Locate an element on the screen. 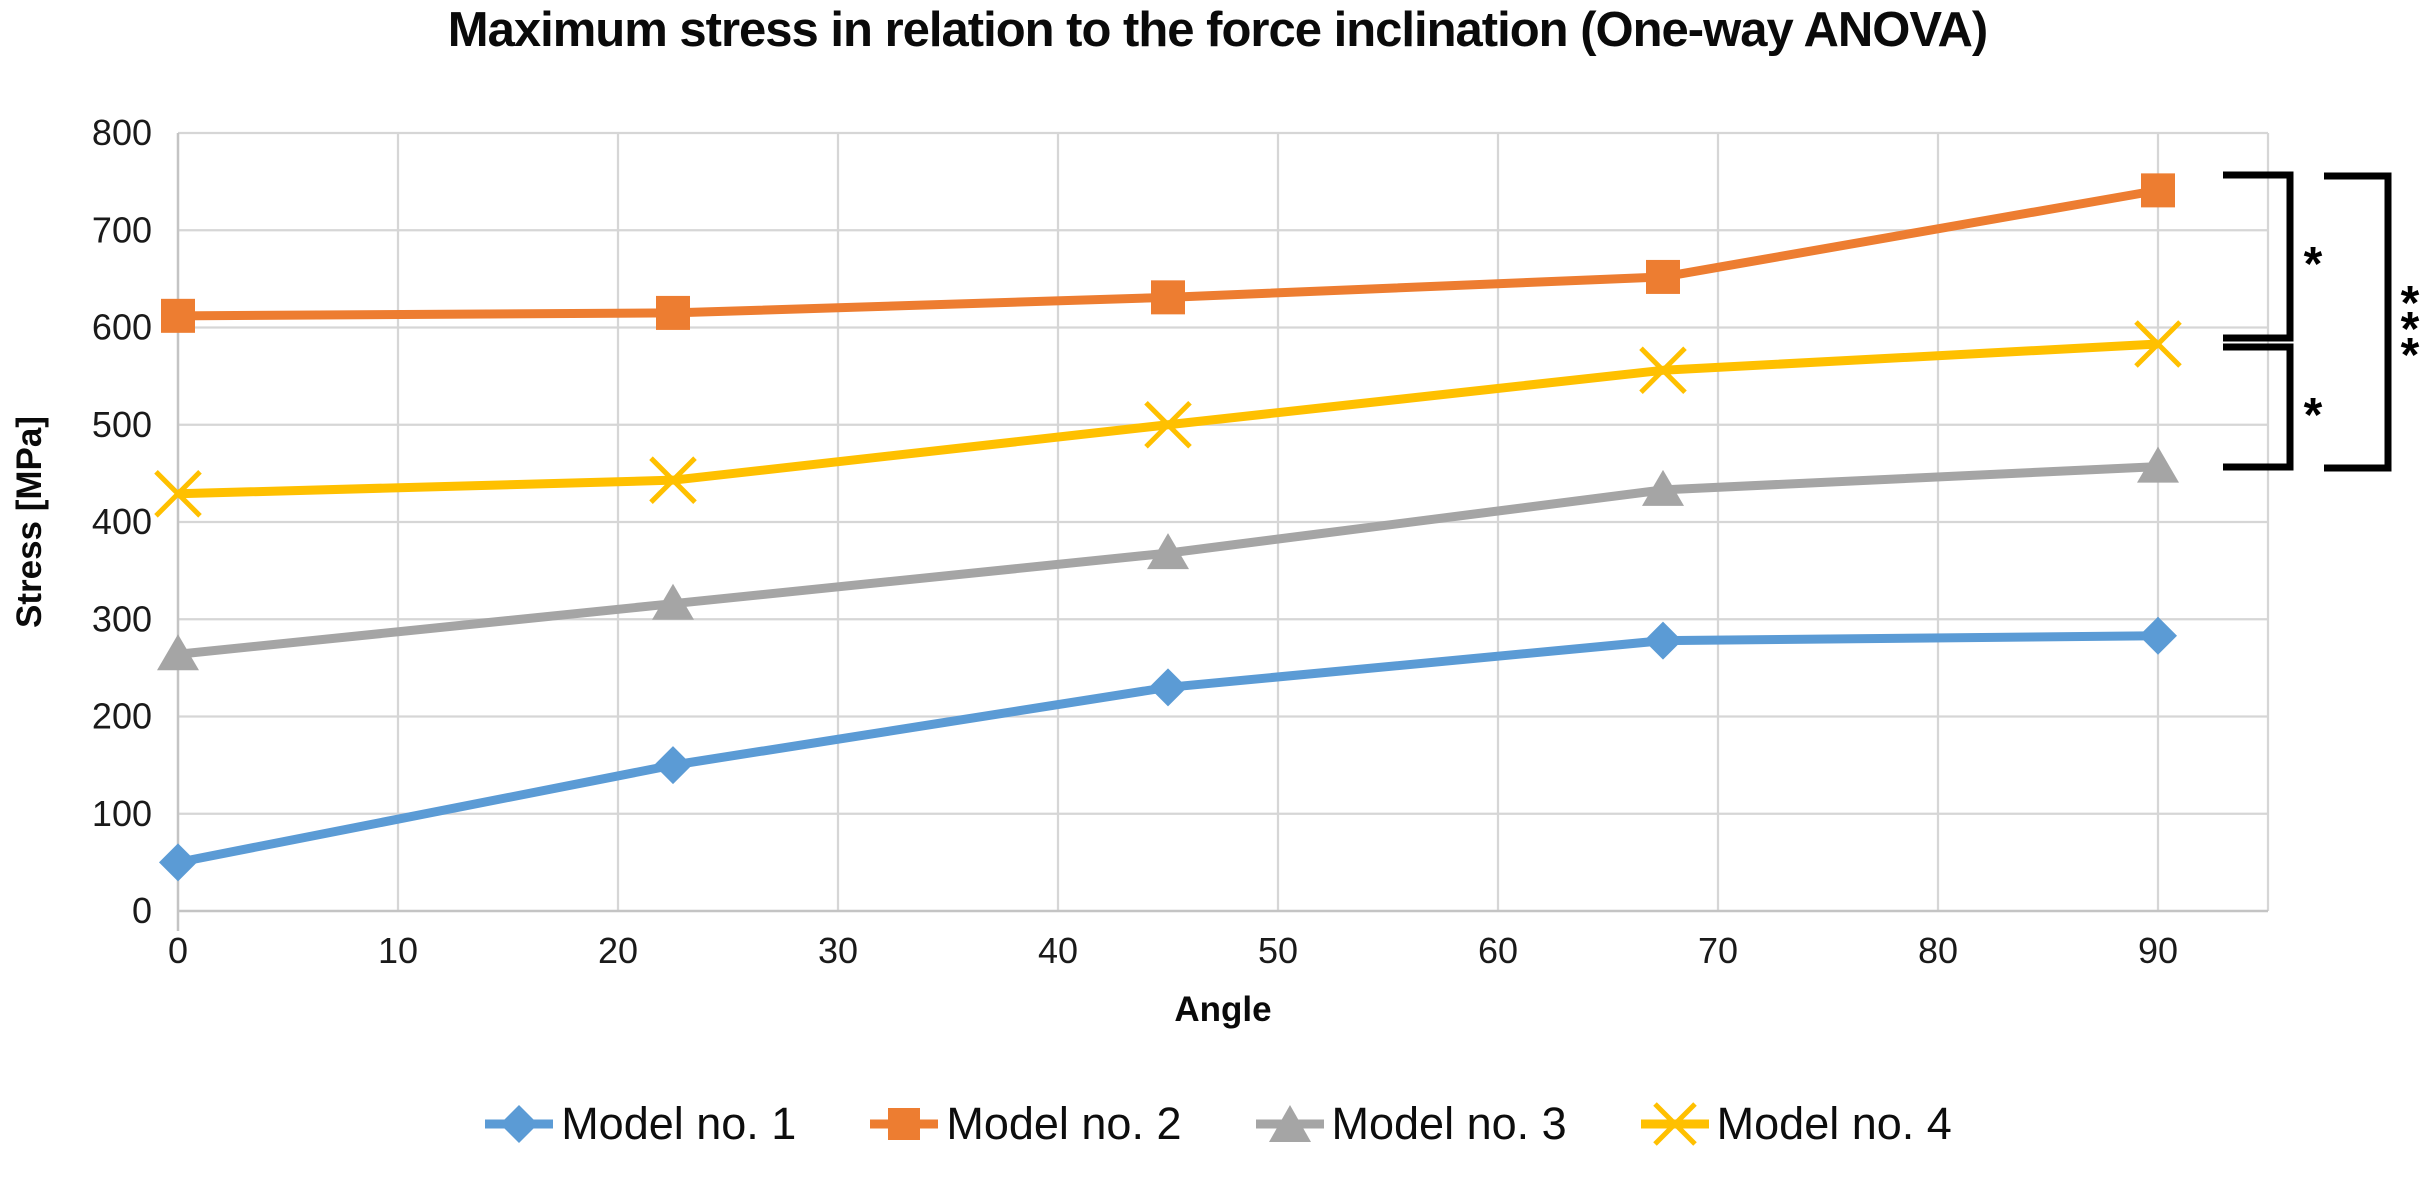 The height and width of the screenshot is (1190, 2435). x-tick-label: 60 is located at coordinates (1498, 950).